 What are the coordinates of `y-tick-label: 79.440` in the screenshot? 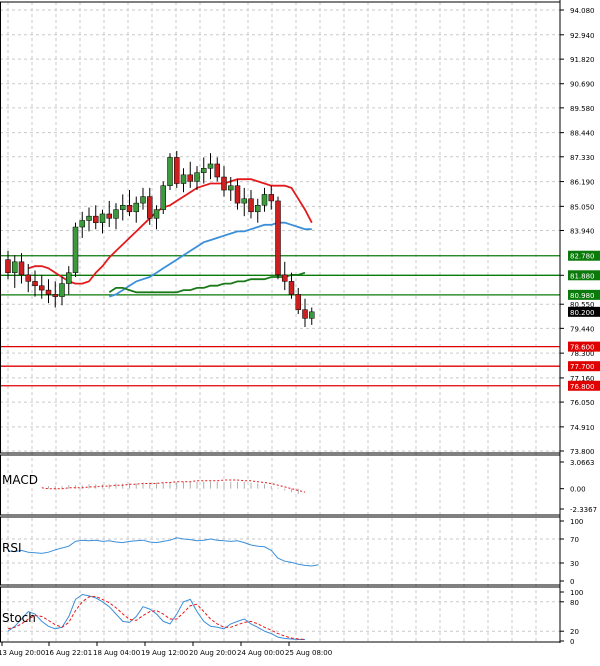 It's located at (582, 329).